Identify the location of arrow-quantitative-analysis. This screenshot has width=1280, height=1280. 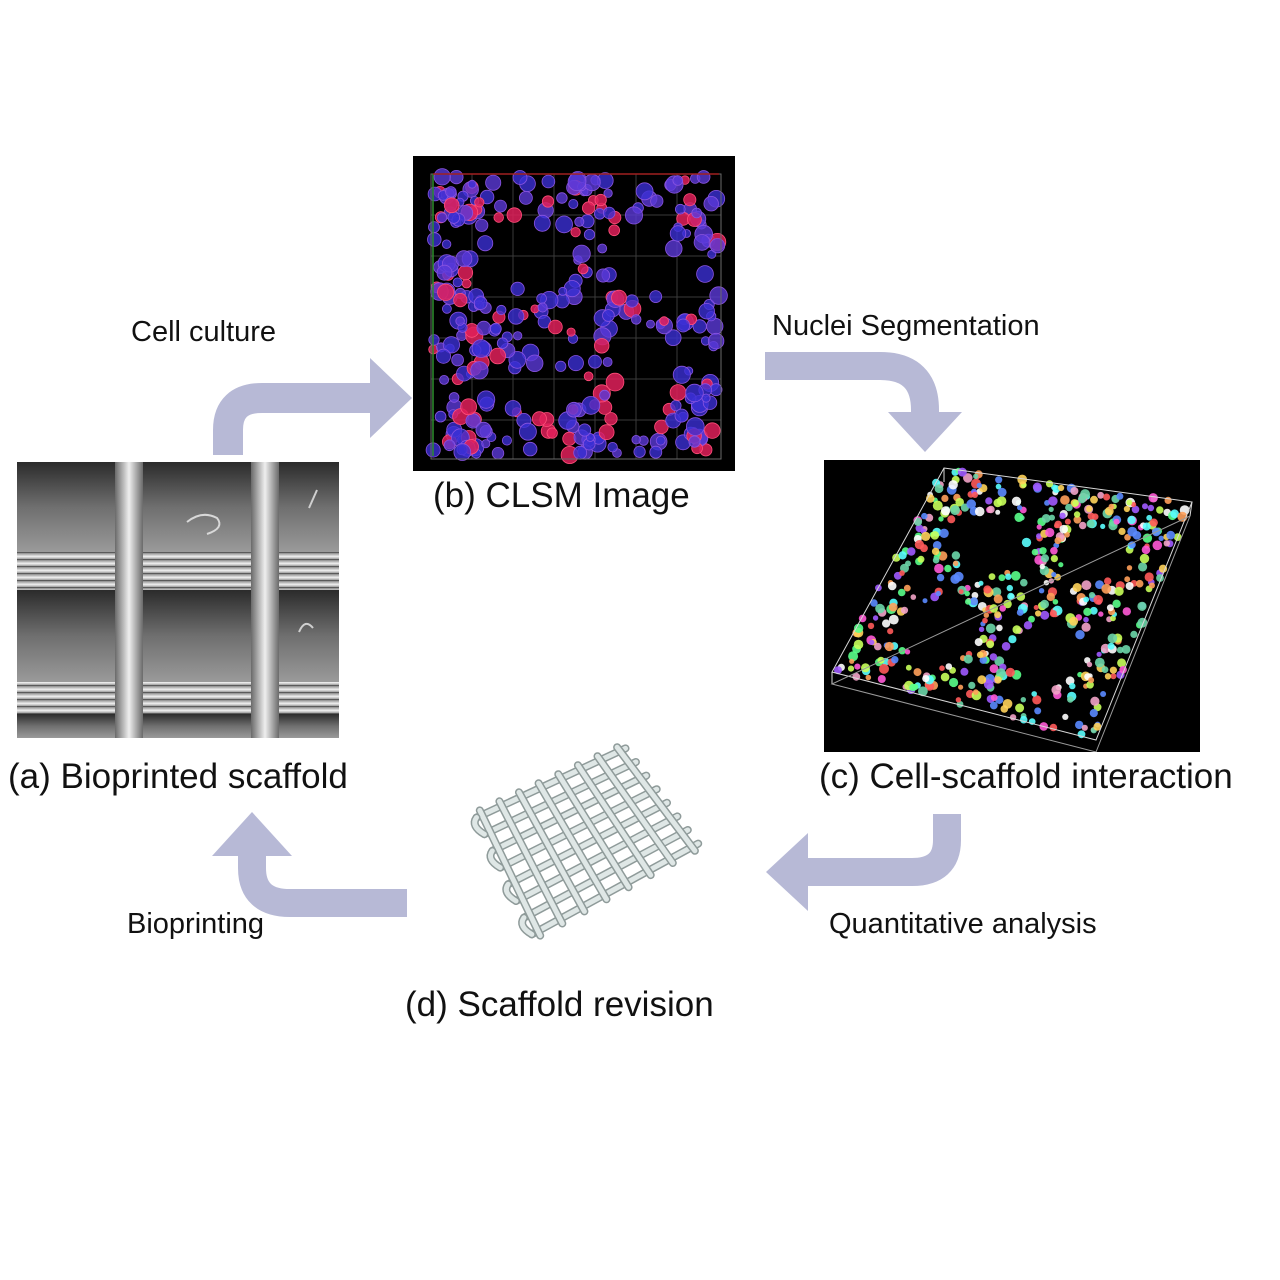
(863, 862).